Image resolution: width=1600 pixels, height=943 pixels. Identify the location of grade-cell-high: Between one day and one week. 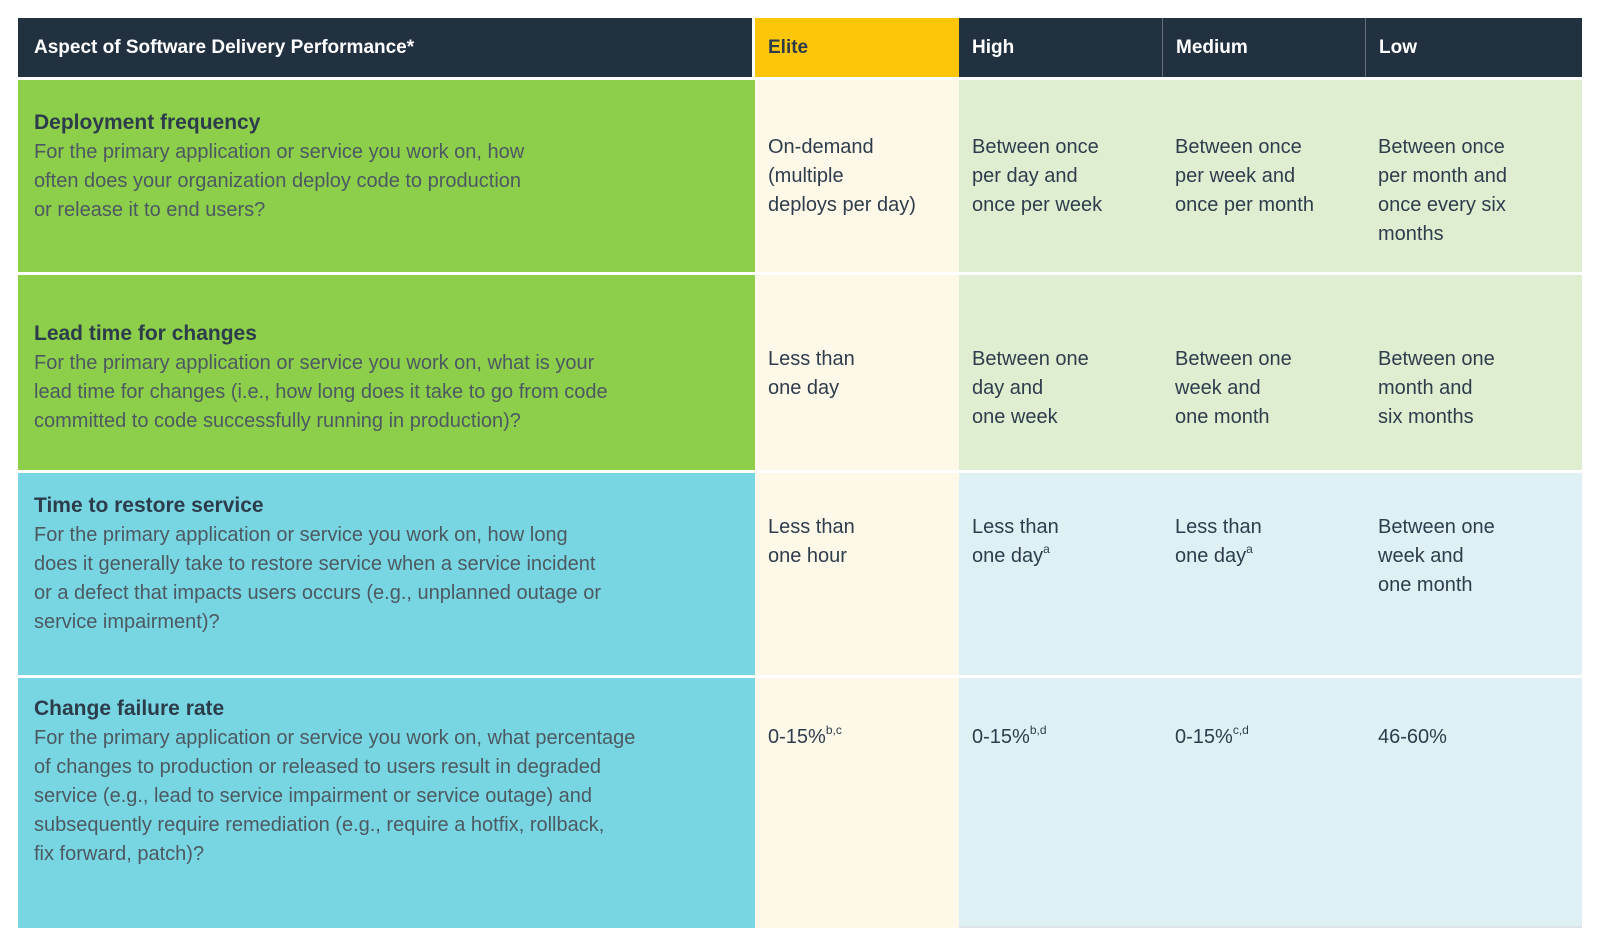
(1060, 372).